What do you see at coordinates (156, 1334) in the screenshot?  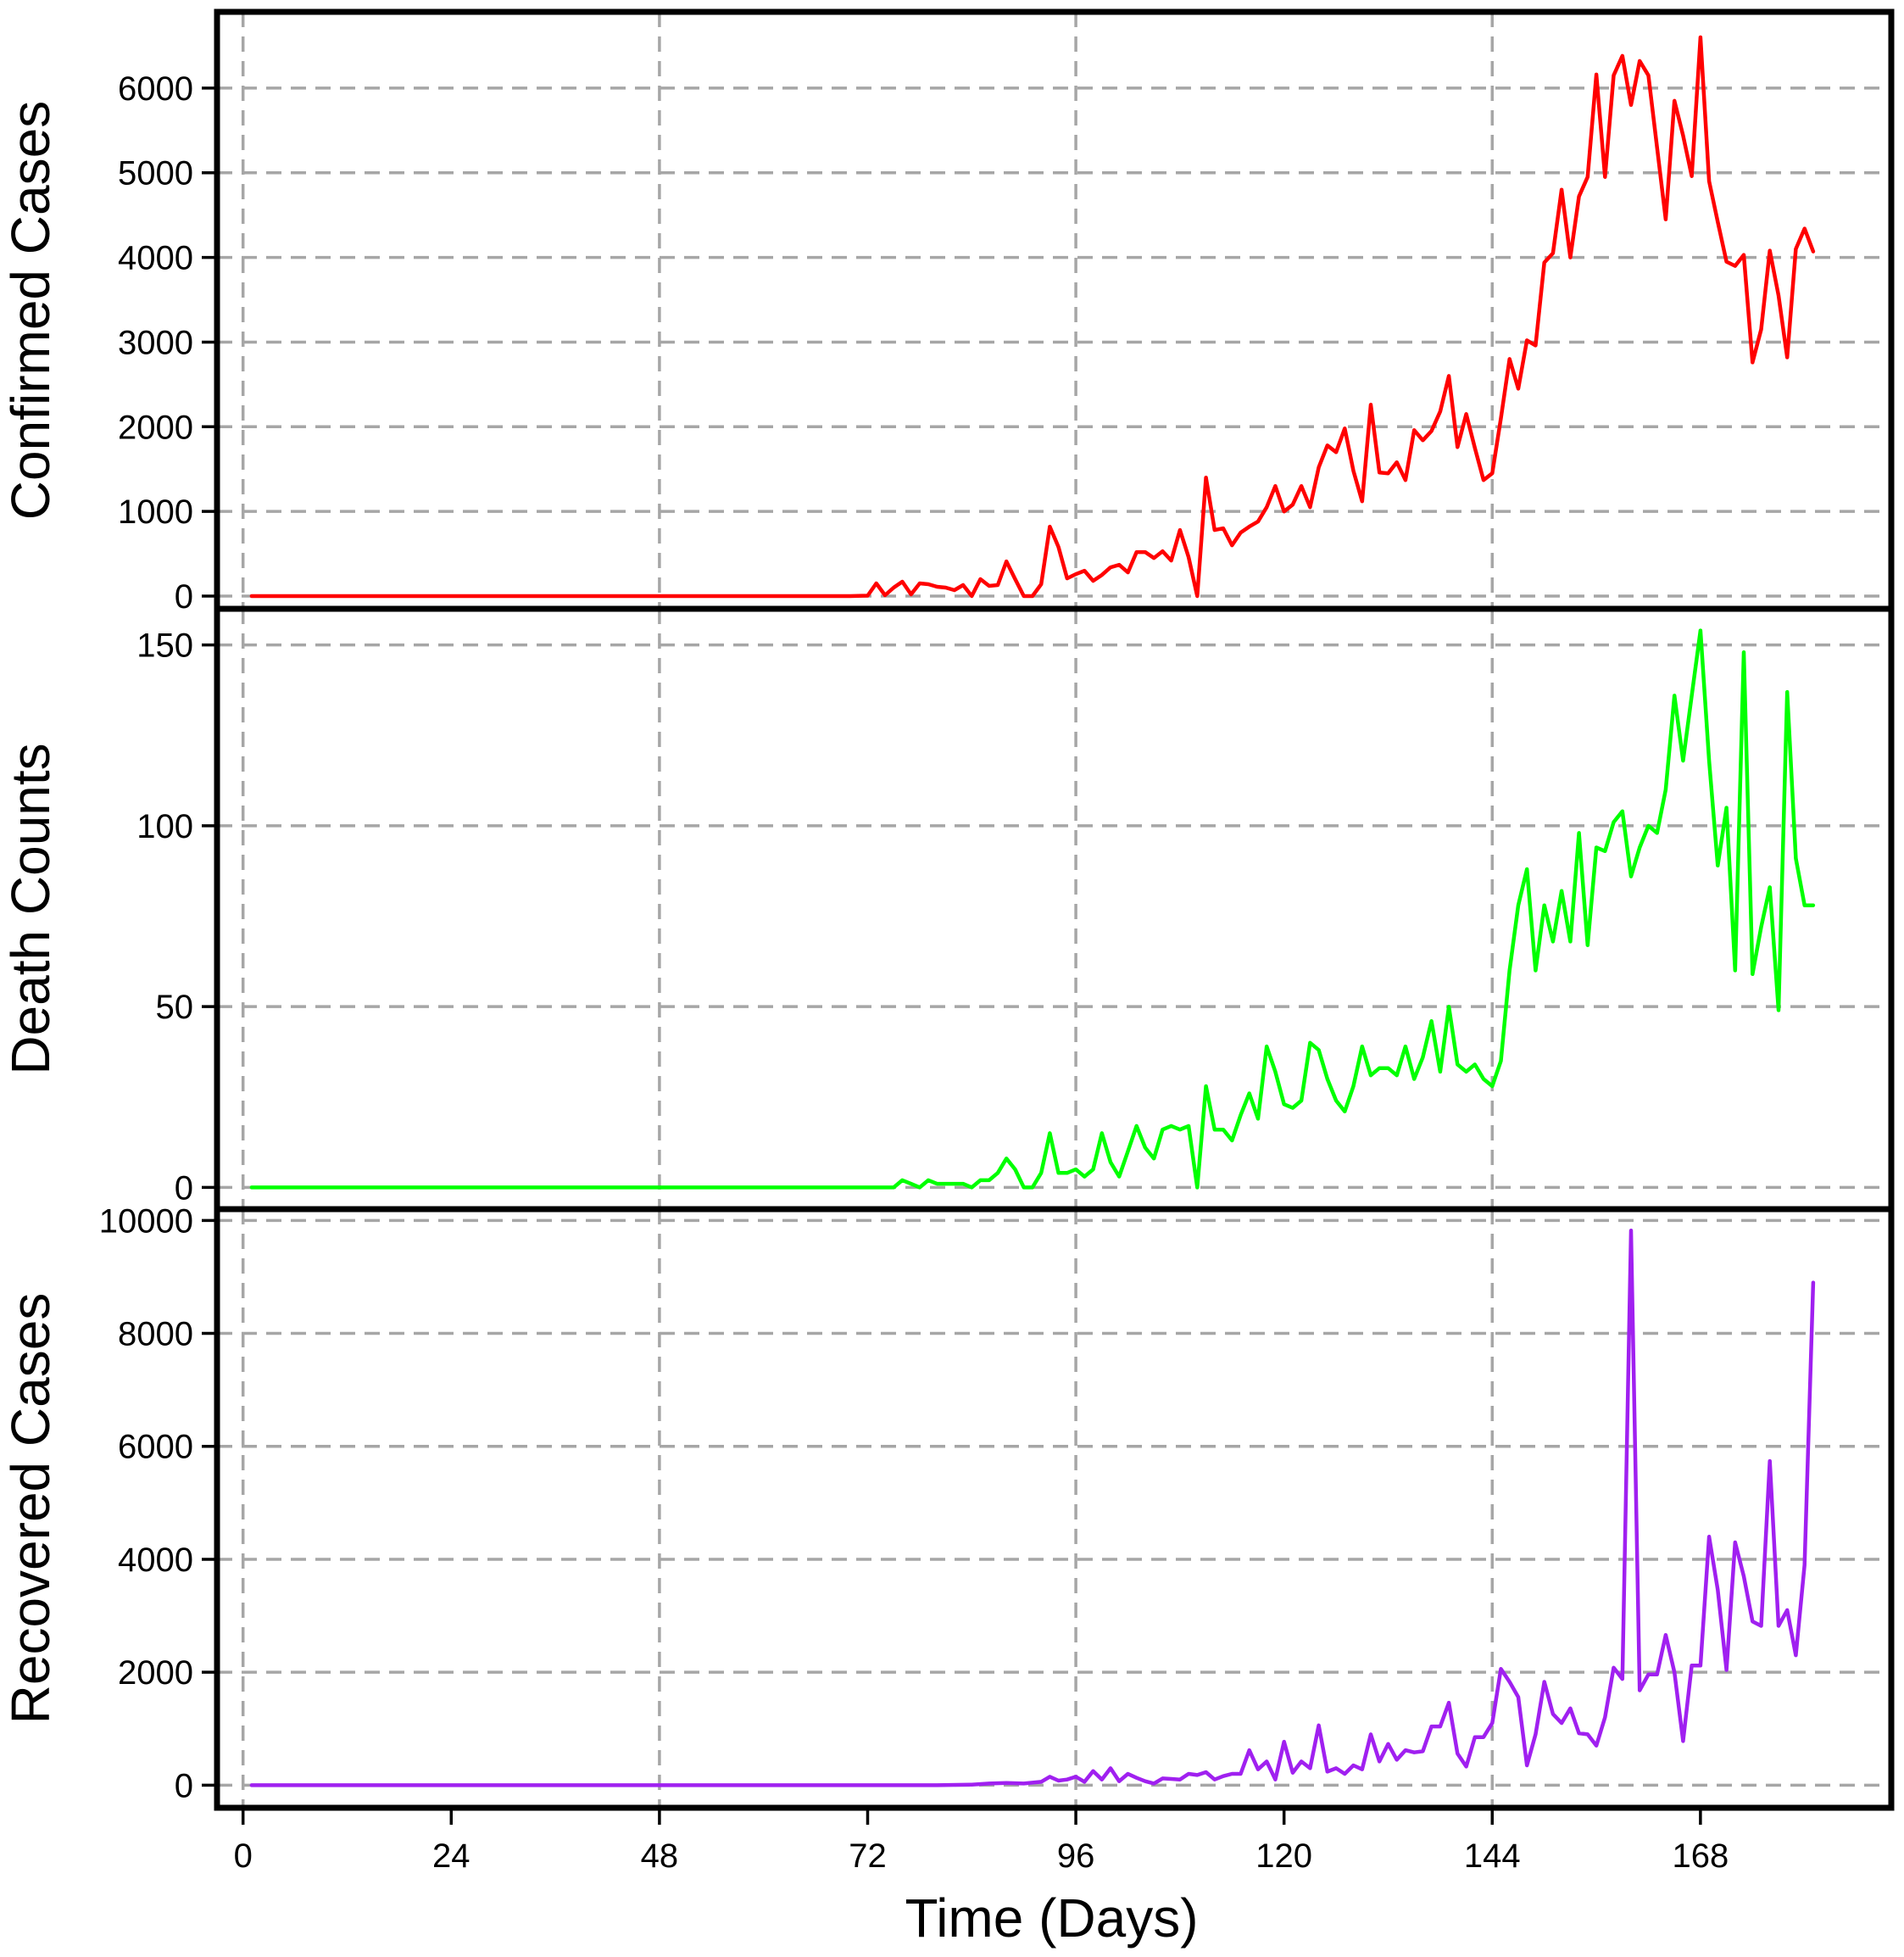 I see `y-tick-label: 8000` at bounding box center [156, 1334].